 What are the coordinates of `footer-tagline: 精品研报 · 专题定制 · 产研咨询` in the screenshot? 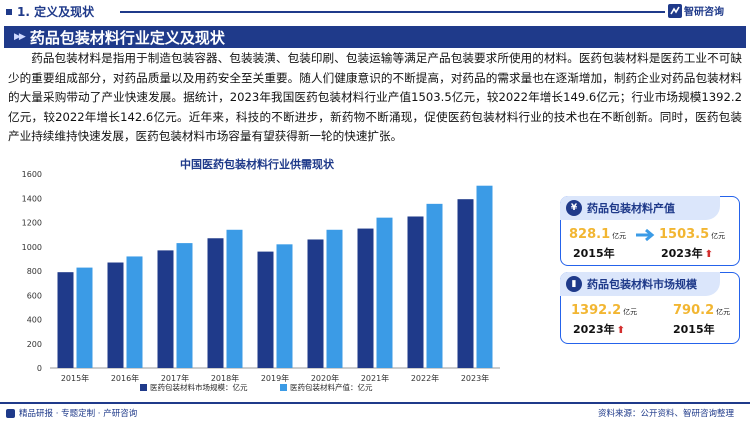 It's located at (71, 413).